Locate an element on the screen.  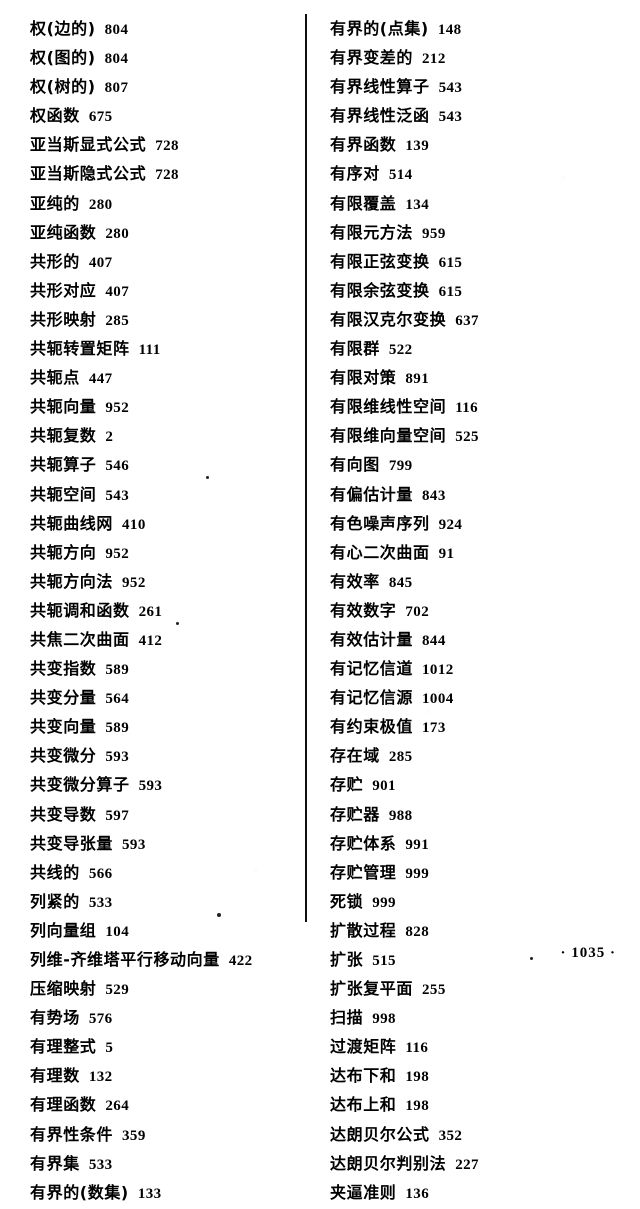
index-entry-page-number: 227 is located at coordinates (467, 1164).